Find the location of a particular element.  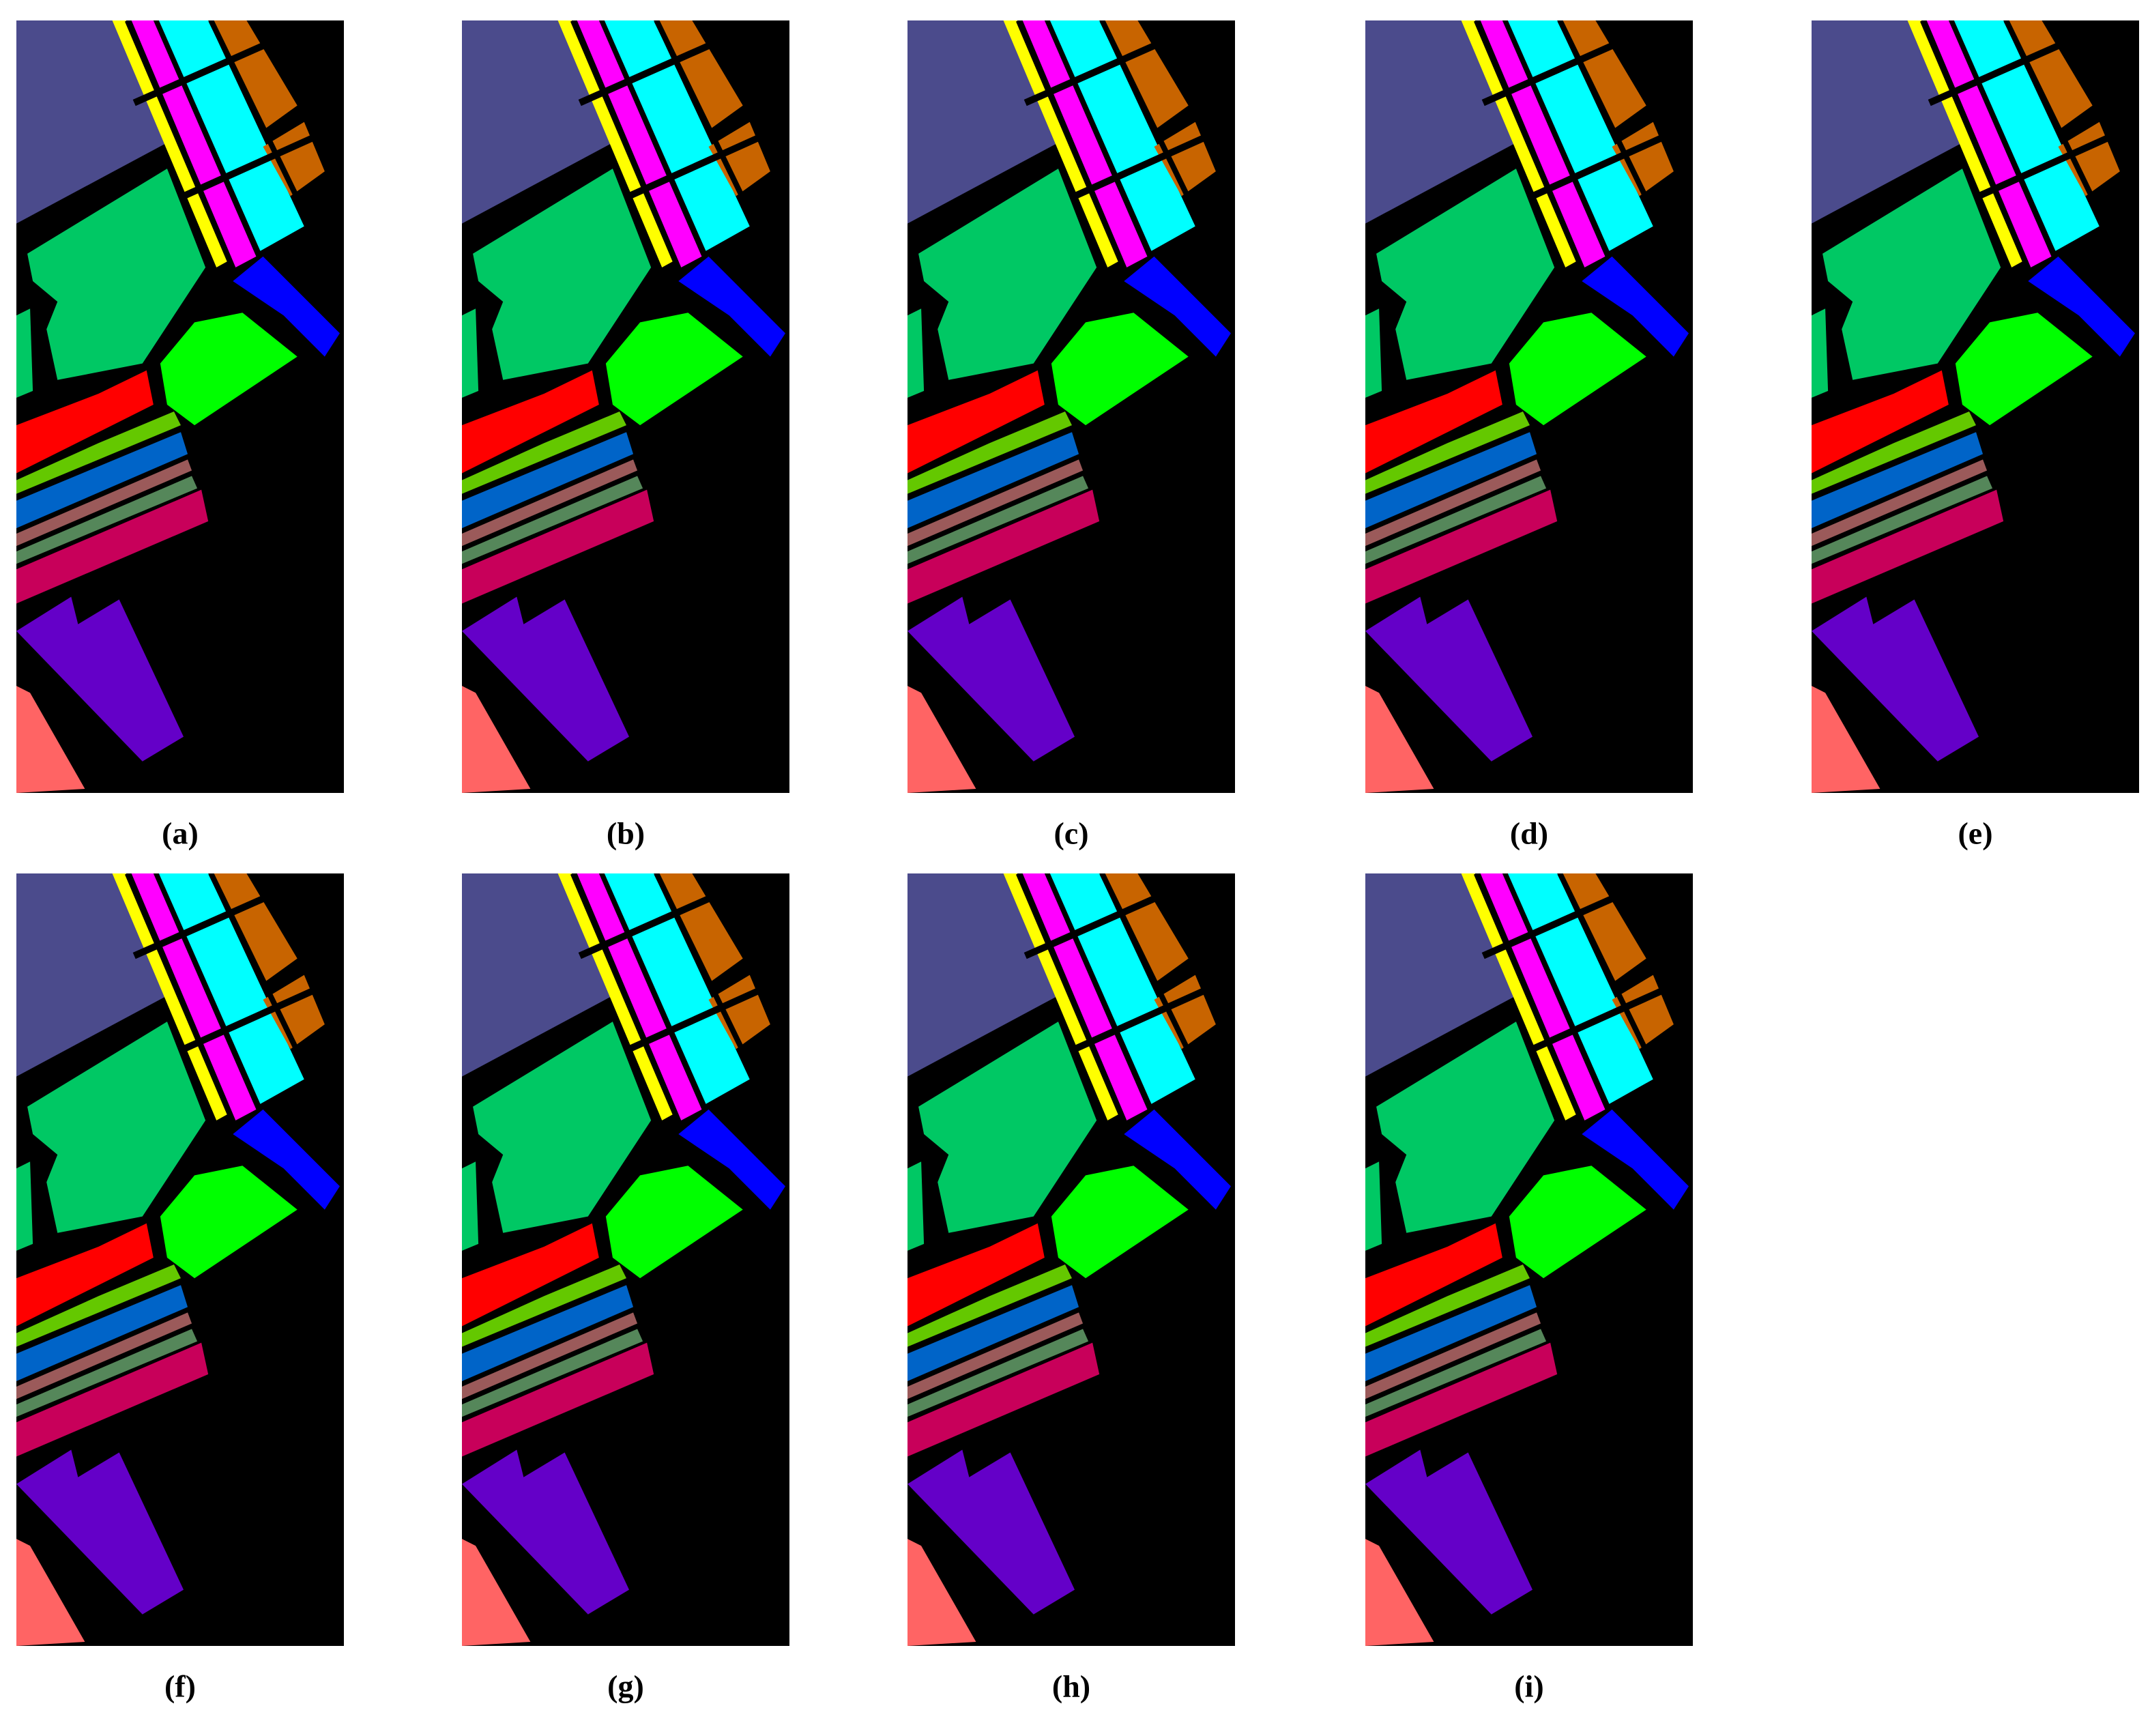

panel-label: (e) is located at coordinates (1975, 833).